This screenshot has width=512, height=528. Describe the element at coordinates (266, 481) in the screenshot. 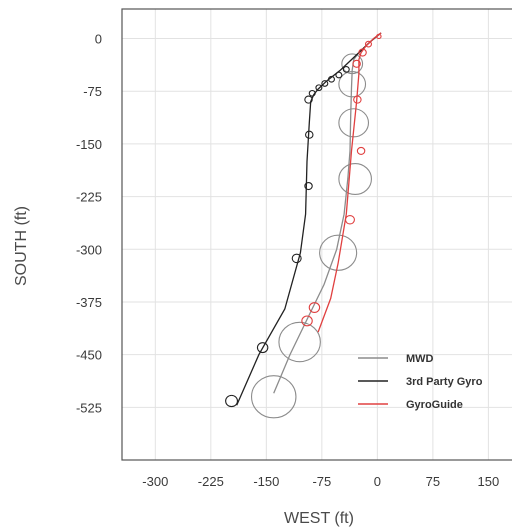

I see `x-tick-label: -150` at that location.